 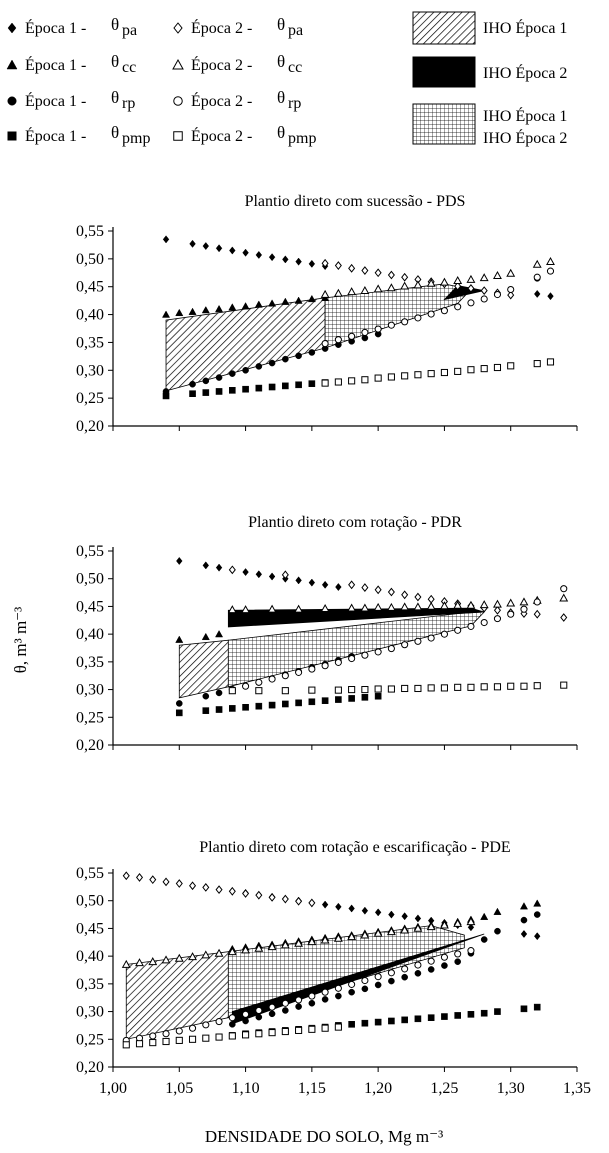 What do you see at coordinates (12, 28) in the screenshot?
I see `legend-marker` at bounding box center [12, 28].